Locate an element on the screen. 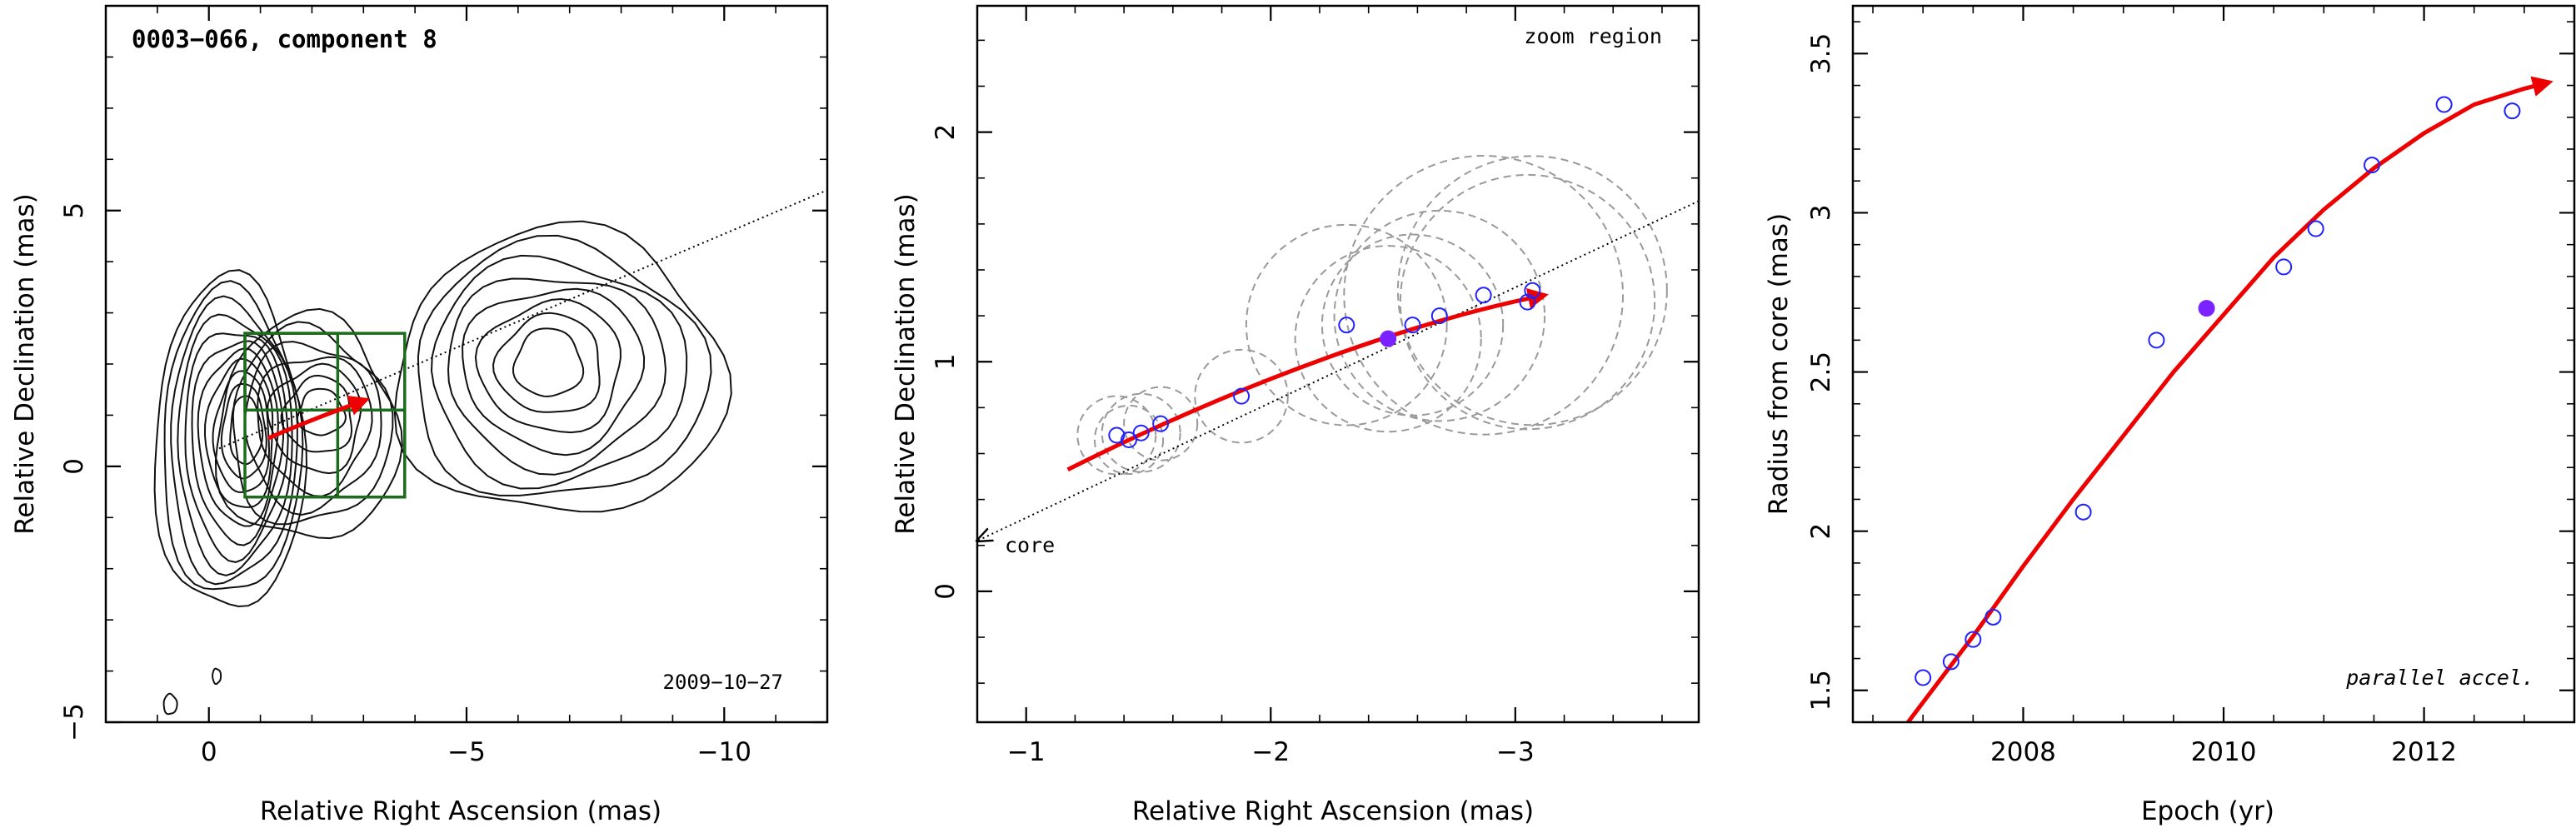  x-tick-label: −1 is located at coordinates (1026, 752).